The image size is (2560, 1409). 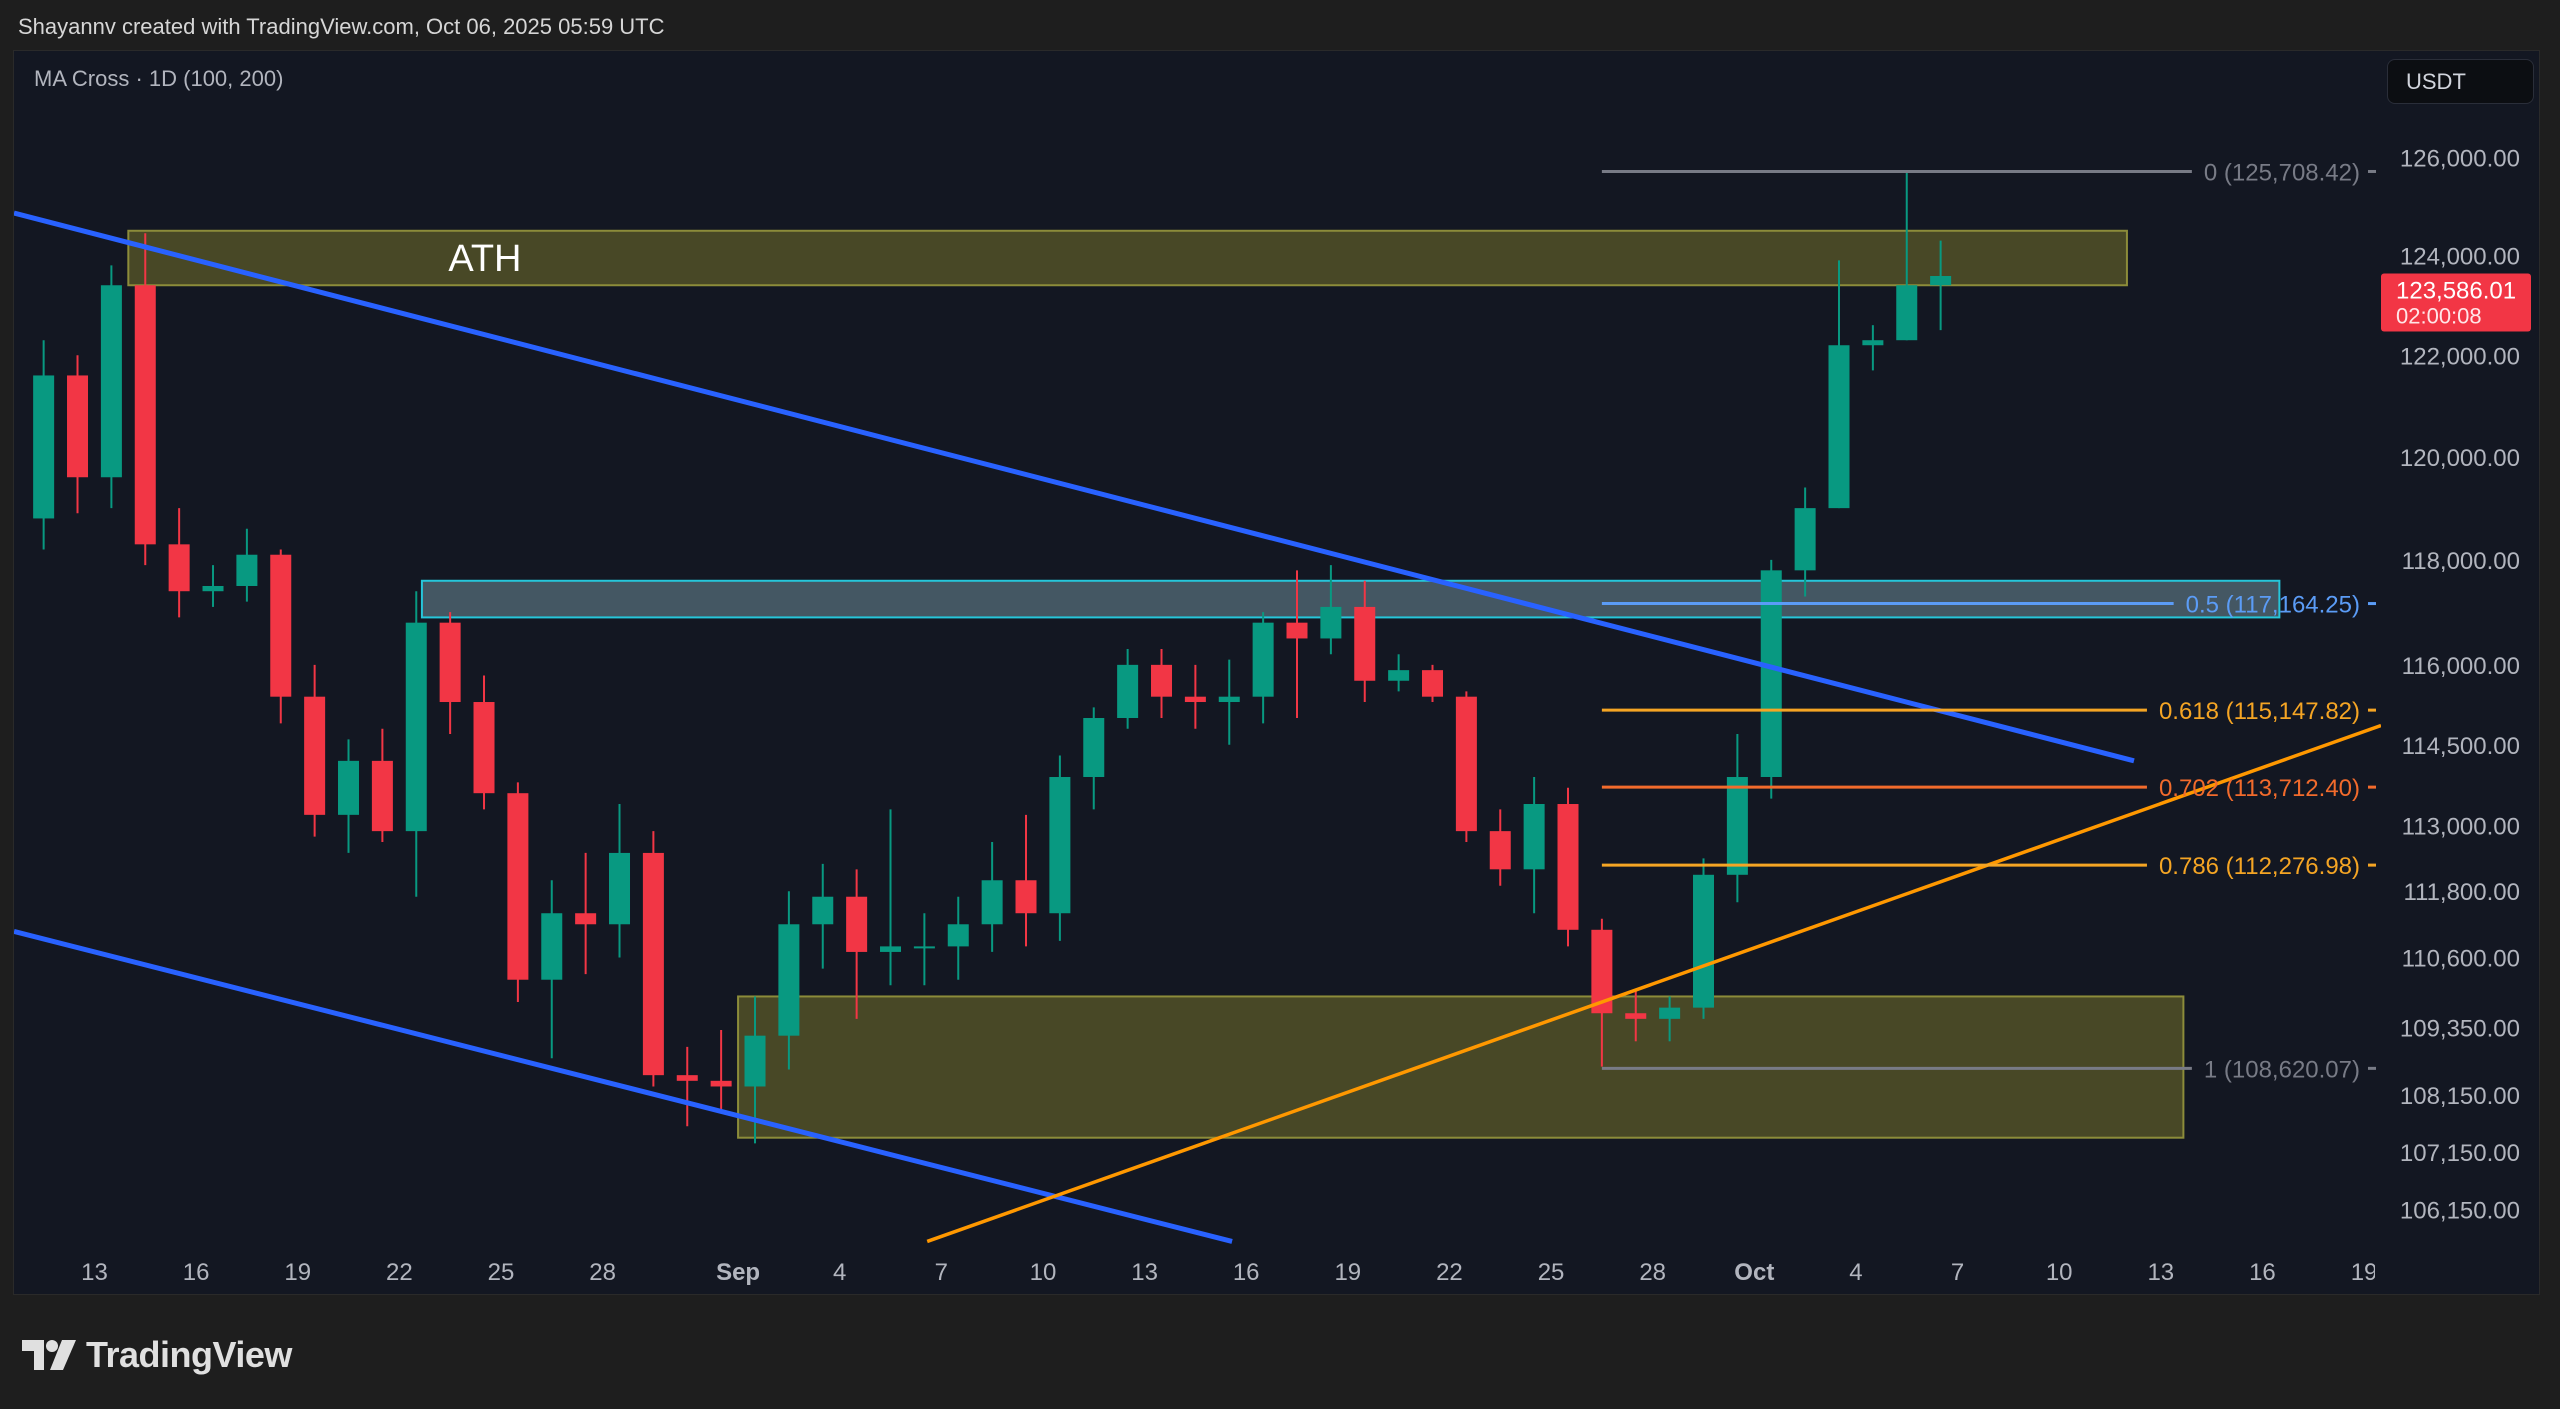 I want to click on current-price-tag-bg, so click(x=2456, y=302).